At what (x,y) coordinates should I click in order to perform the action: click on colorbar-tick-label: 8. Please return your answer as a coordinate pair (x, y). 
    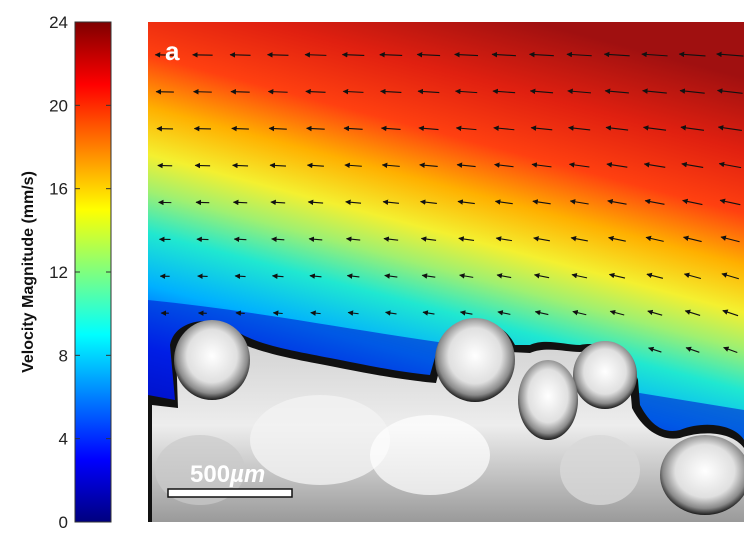
    Looking at the image, I should click on (63, 355).